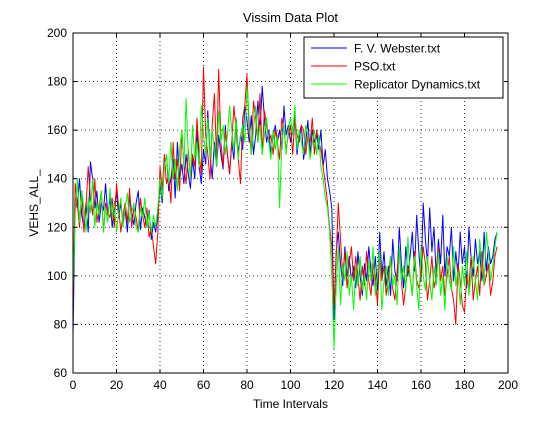  Describe the element at coordinates (34, 203) in the screenshot. I see `y-axis-label: VEHS_ALL_` at that location.